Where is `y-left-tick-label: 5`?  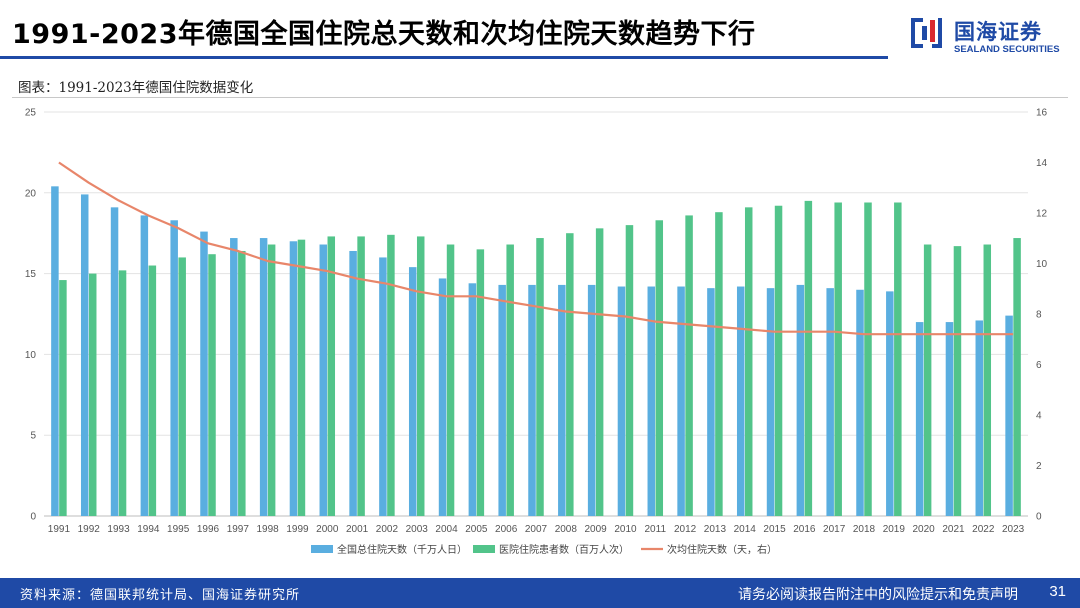 y-left-tick-label: 5 is located at coordinates (33, 436).